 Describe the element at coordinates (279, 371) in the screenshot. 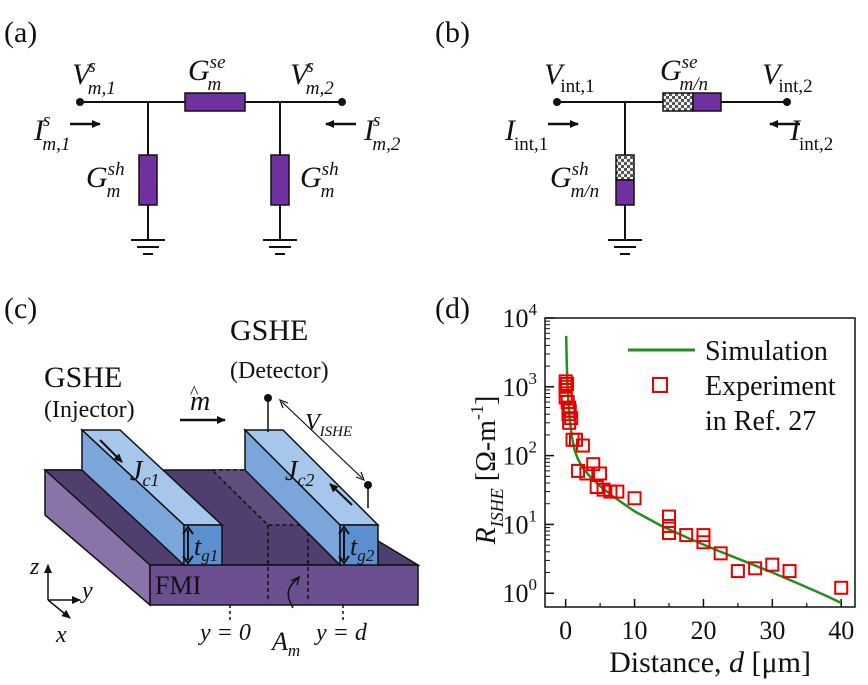

I see `detector-subtitle: (Detector)` at that location.